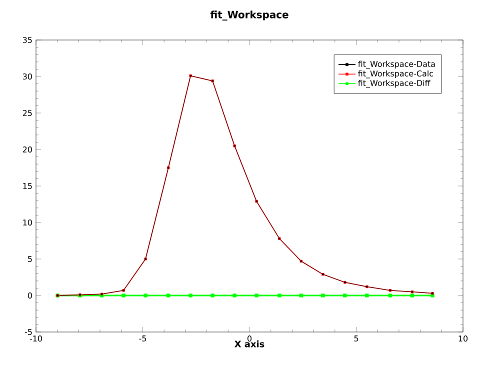 The image size is (486, 367). Describe the element at coordinates (249, 344) in the screenshot. I see `x-axis-title: X axis` at that location.